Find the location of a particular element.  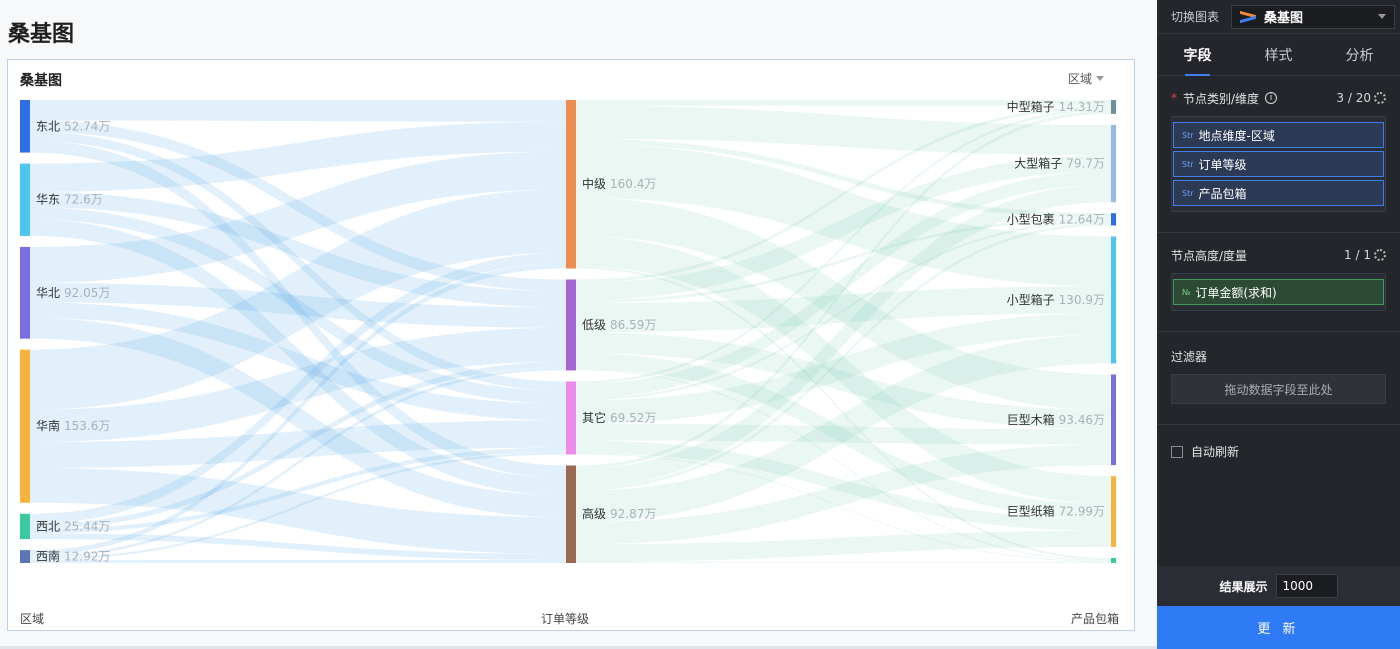

sankey-node-name: 西北 is located at coordinates (48, 526).